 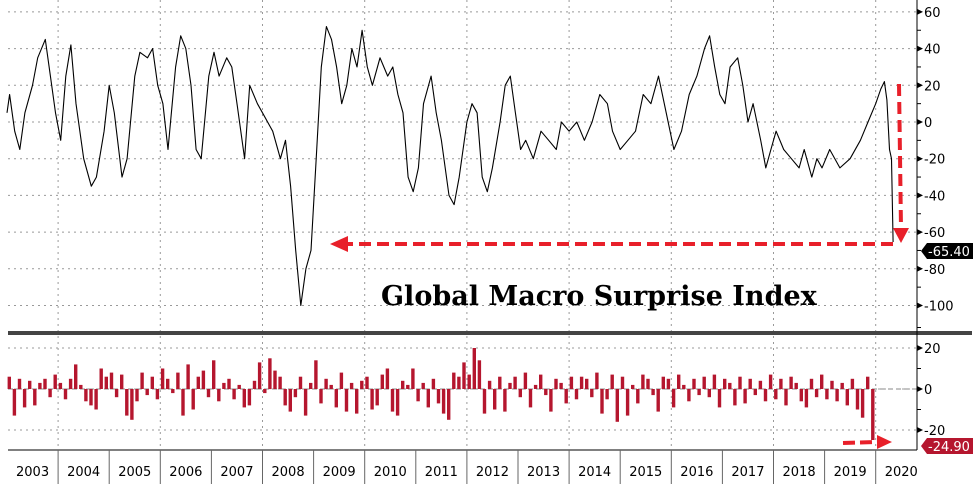 What do you see at coordinates (947, 251) in the screenshot?
I see `last-value-label-bg` at bounding box center [947, 251].